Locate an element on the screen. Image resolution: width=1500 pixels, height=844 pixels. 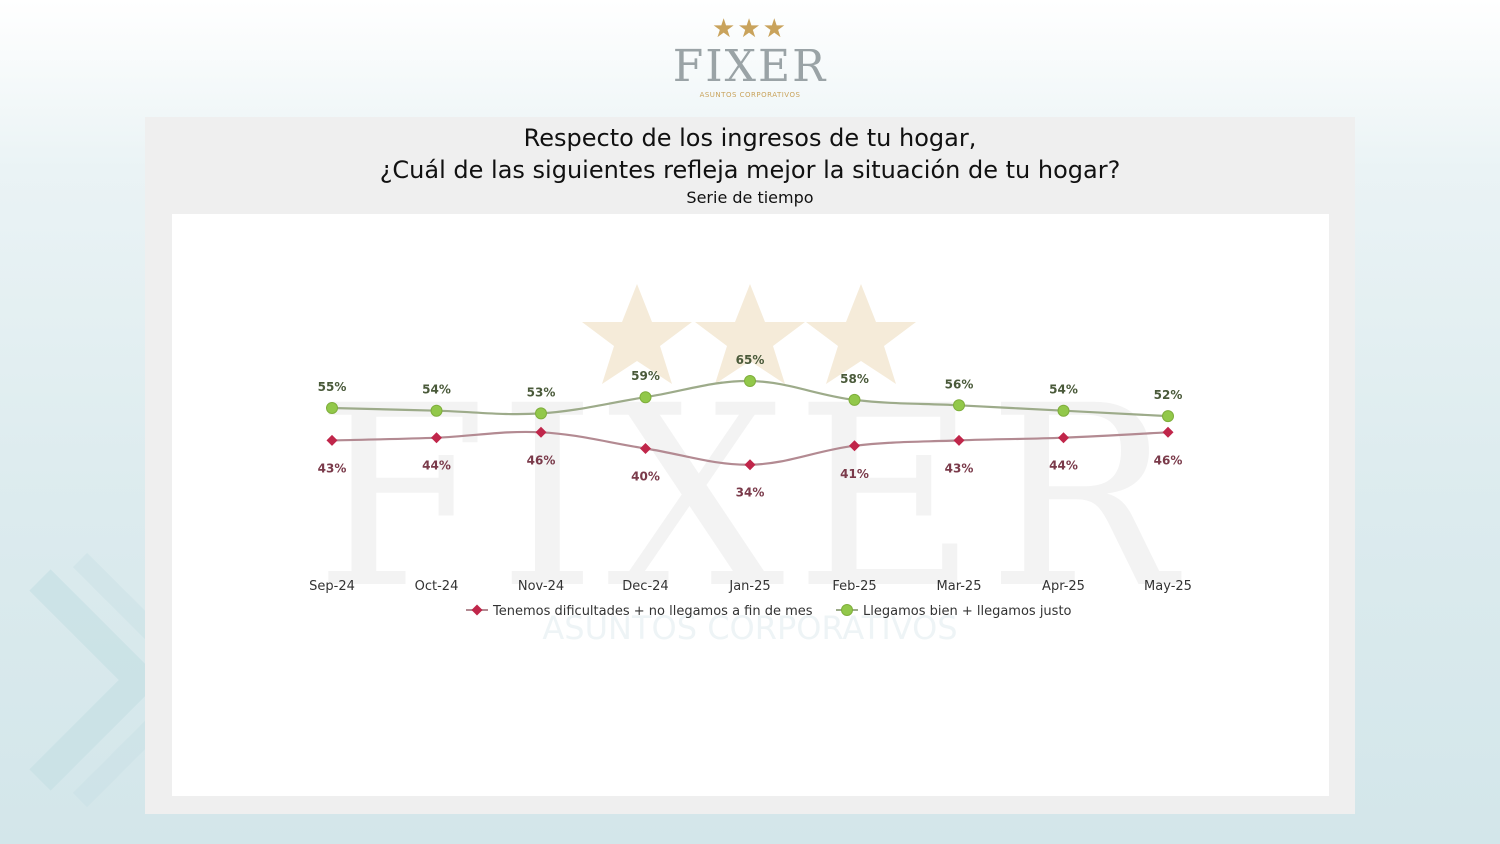
data-label: 65% is located at coordinates (750, 360).